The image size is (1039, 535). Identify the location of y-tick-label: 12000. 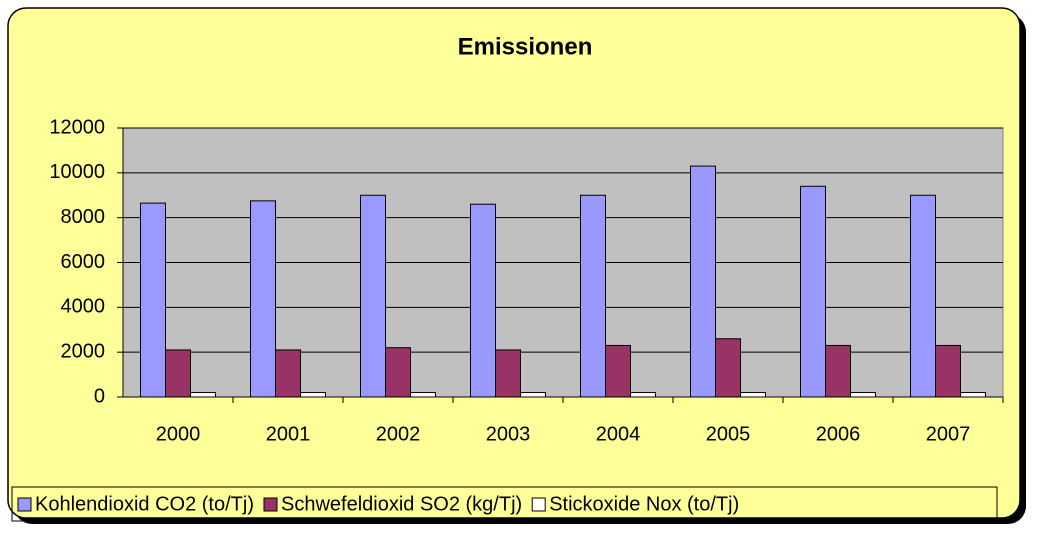
(77, 127).